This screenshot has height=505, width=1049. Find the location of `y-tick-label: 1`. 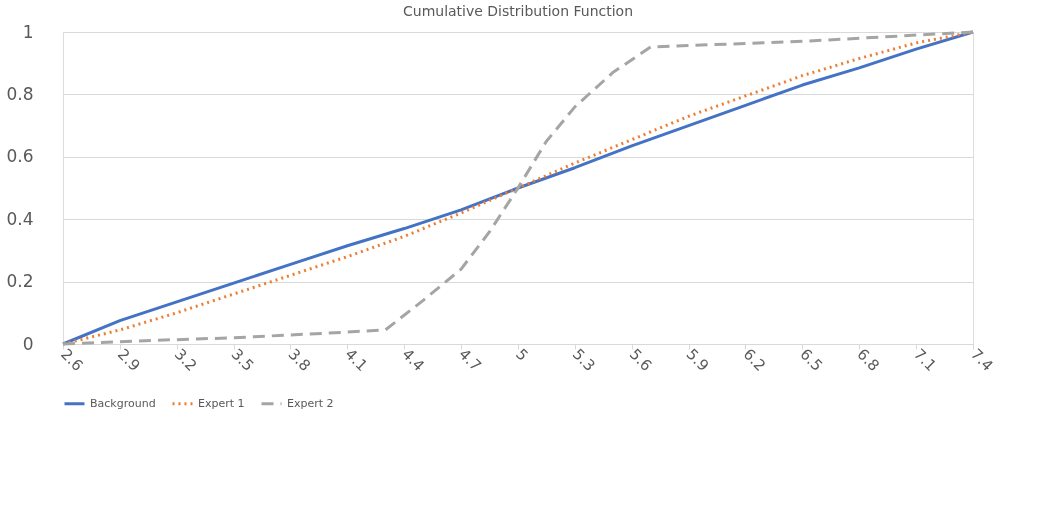

y-tick-label: 1 is located at coordinates (28, 31).